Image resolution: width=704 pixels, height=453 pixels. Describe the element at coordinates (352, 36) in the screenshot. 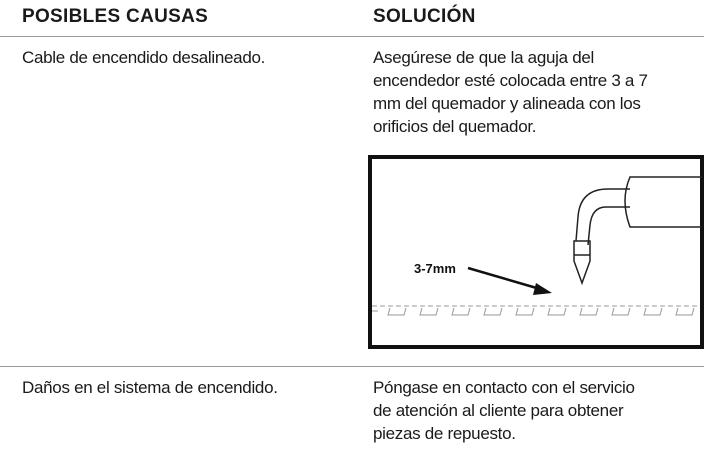

I see `header-rule` at that location.